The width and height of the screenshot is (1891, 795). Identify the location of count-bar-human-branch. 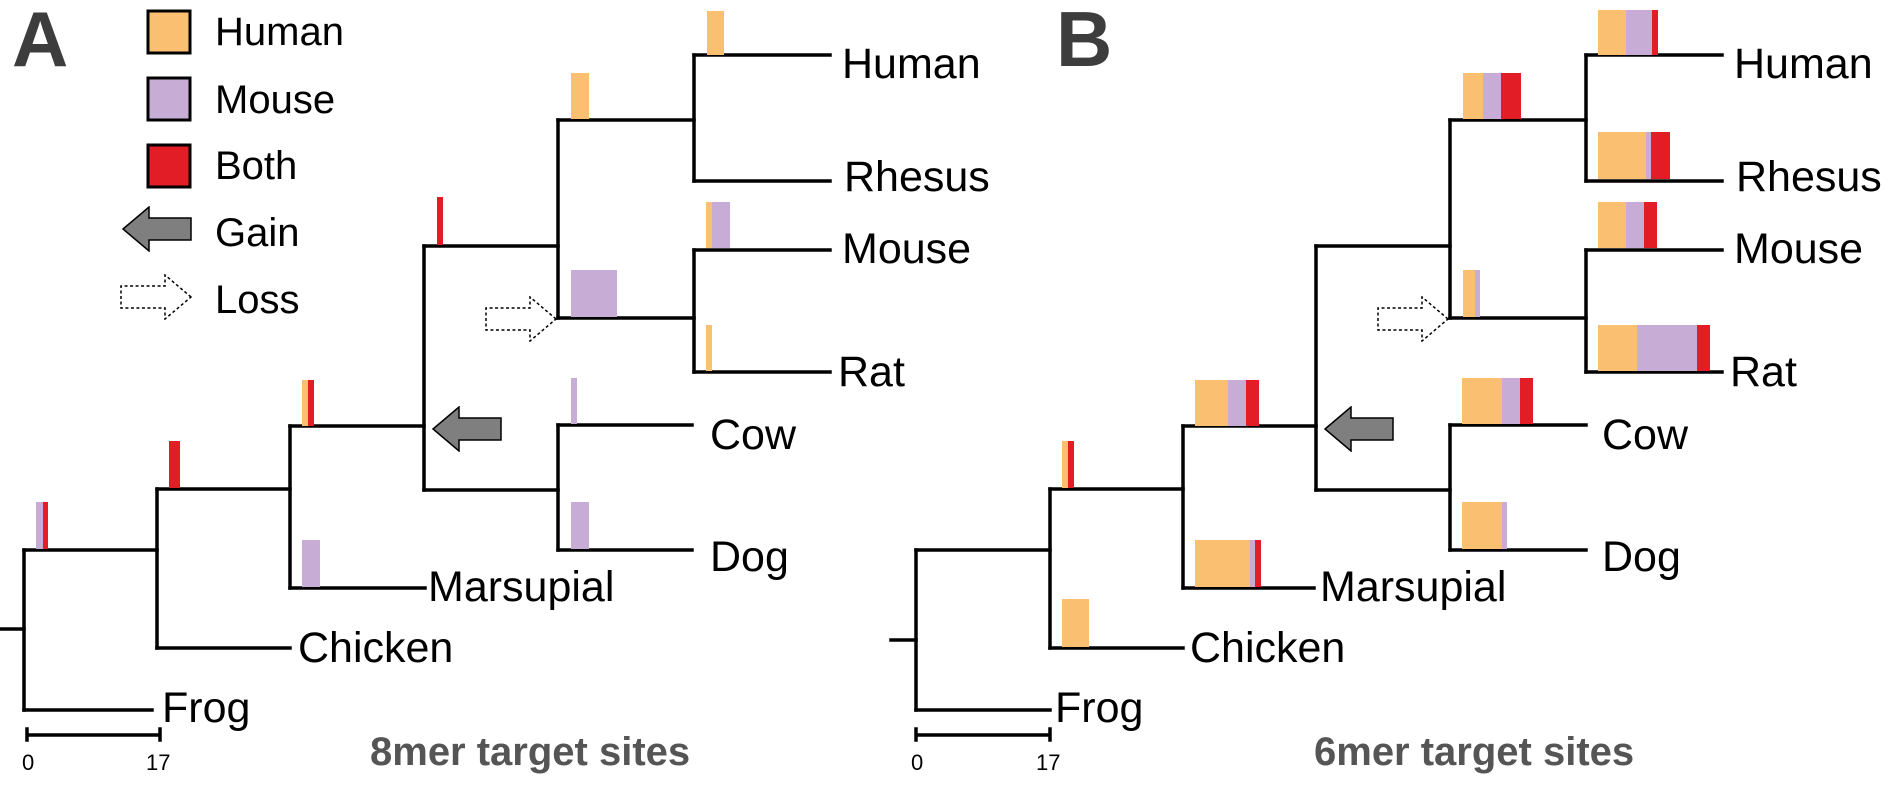
(715, 33).